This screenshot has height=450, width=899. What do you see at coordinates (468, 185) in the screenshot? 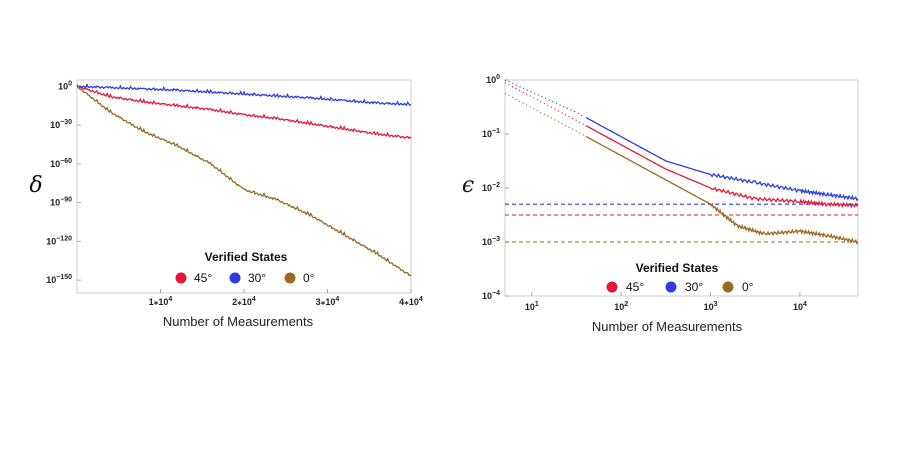
I see `right-y-axis-label: ϵ` at bounding box center [468, 185].